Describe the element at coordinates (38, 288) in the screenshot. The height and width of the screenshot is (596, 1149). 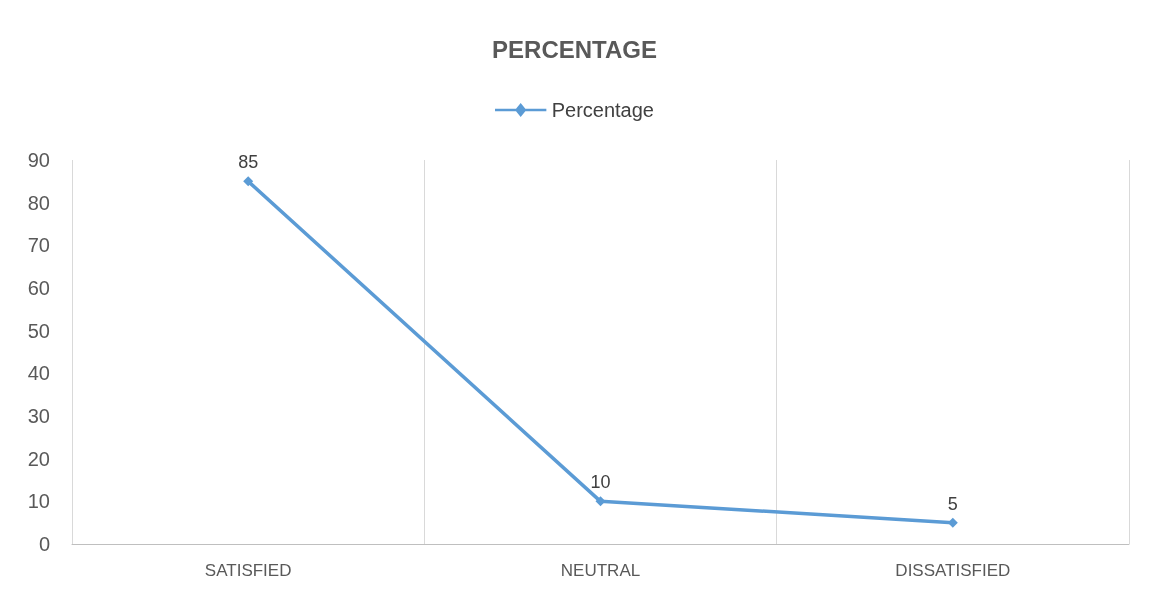
I see `y-tick-label: 60` at that location.